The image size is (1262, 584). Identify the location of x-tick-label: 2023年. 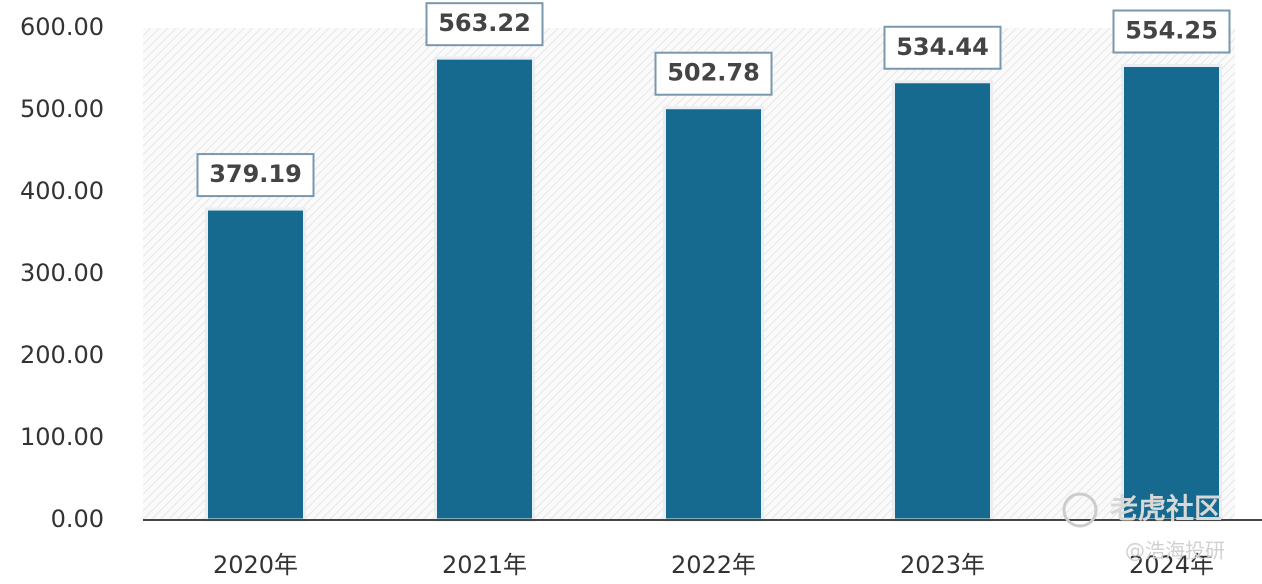
(942, 565).